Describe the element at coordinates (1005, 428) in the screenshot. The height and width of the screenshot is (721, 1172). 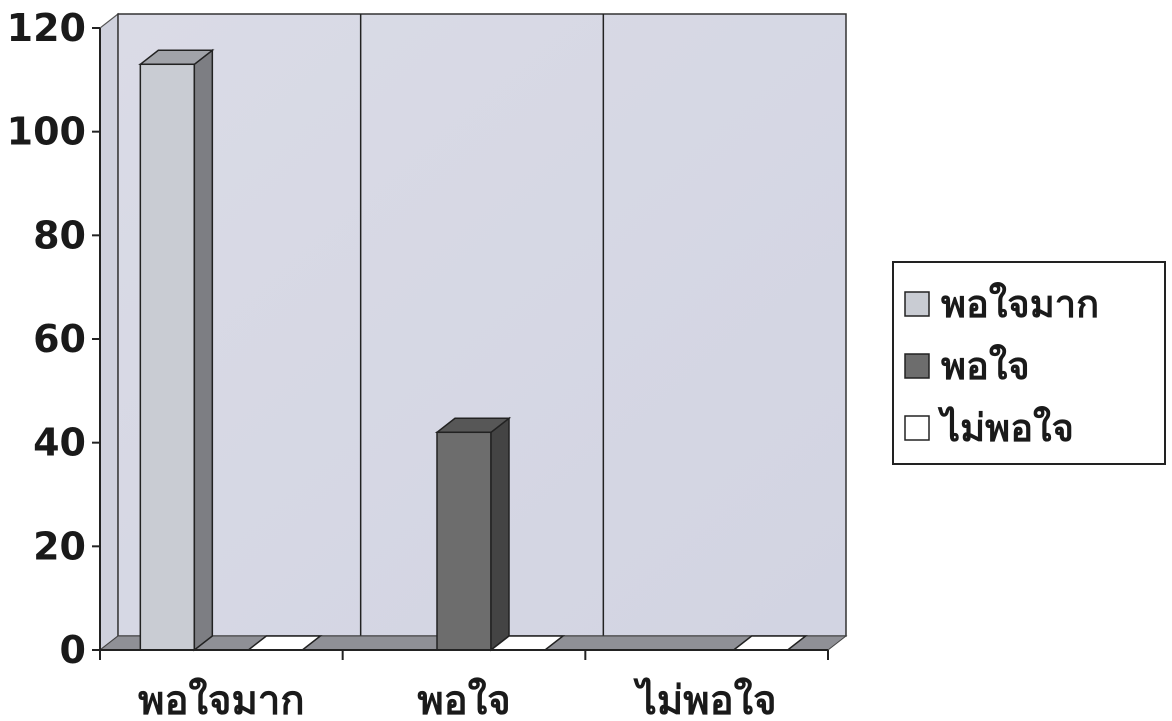
I see `legend-label: ไม่พอใจ` at that location.